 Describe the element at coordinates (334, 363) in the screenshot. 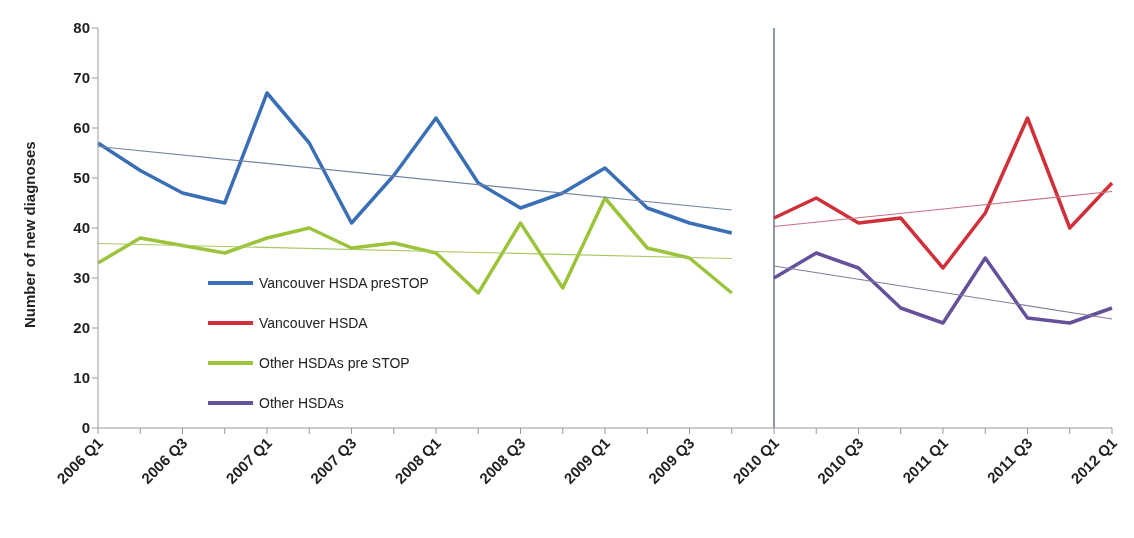

I see `legend-label: Other HSDAs pre STOP` at that location.